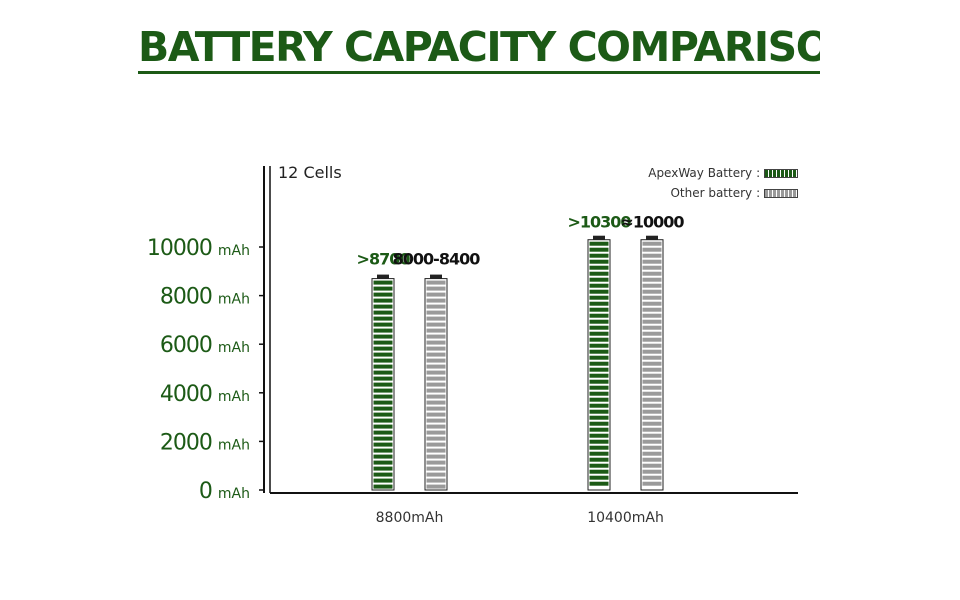  I want to click on legend-item-other: Other battery:, so click(723, 193).